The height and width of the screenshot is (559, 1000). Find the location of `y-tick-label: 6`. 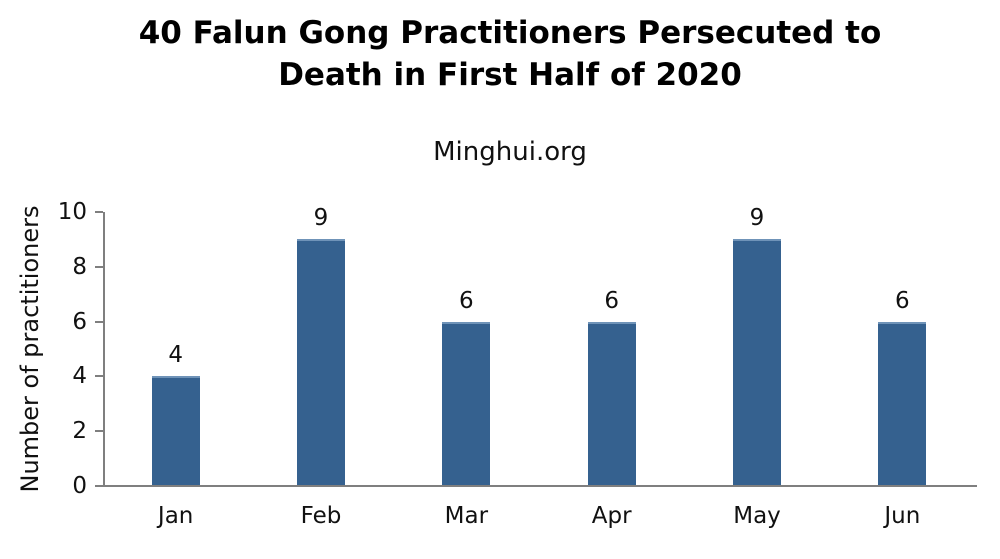

y-tick-label: 6 is located at coordinates (79, 321).